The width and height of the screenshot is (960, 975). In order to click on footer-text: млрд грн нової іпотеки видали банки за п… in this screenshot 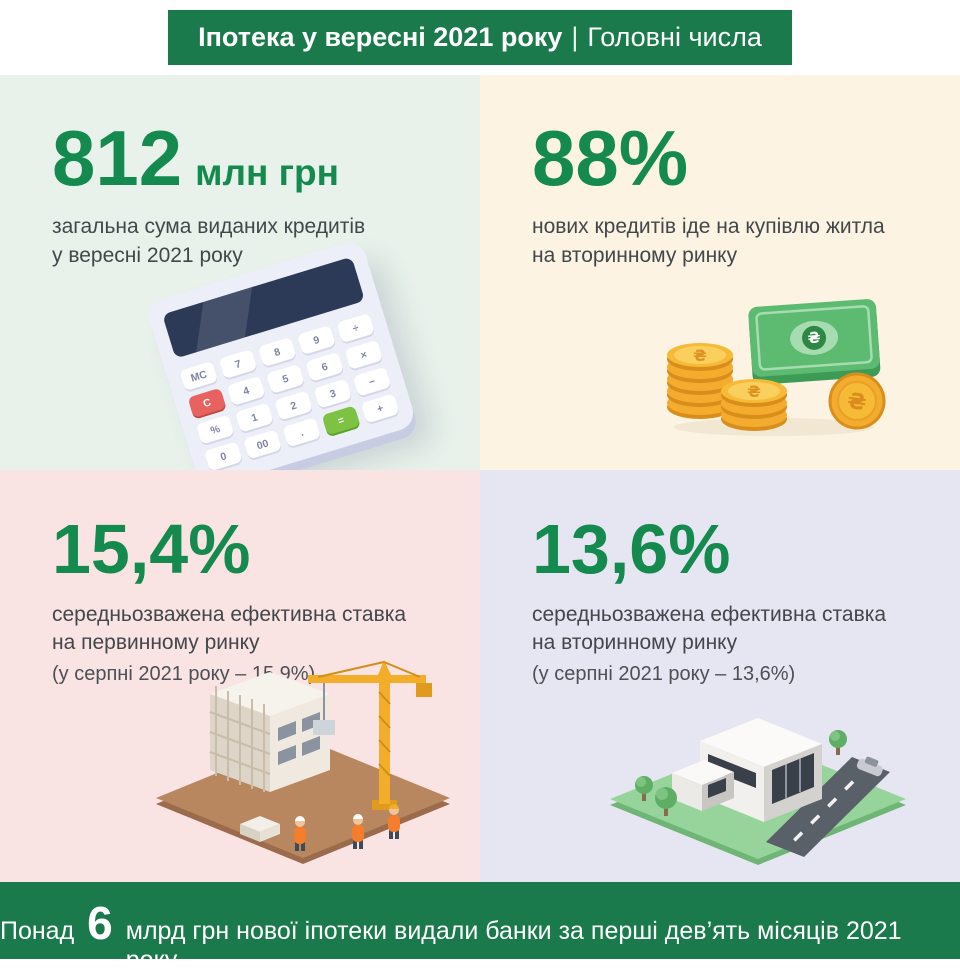, I will do `click(513, 945)`.